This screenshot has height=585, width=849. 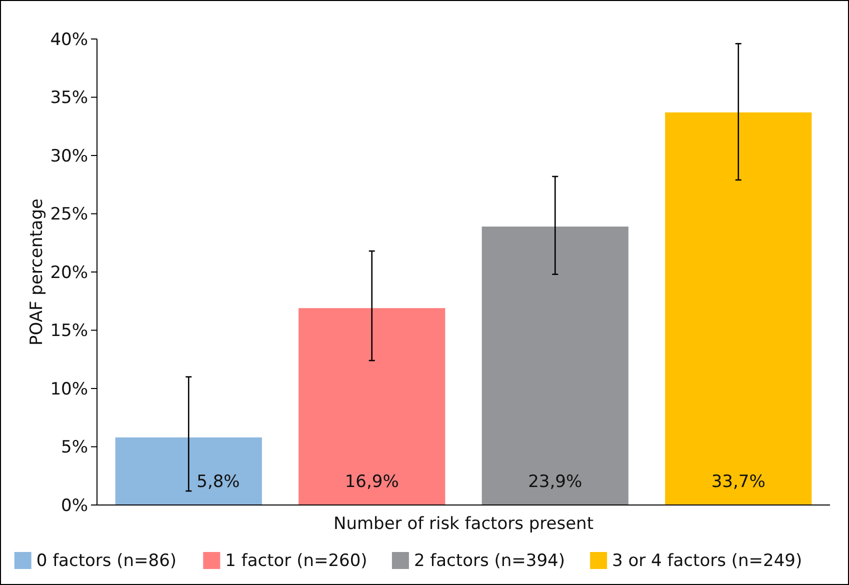 I want to click on y-tick-label: 20%, so click(x=69, y=272).